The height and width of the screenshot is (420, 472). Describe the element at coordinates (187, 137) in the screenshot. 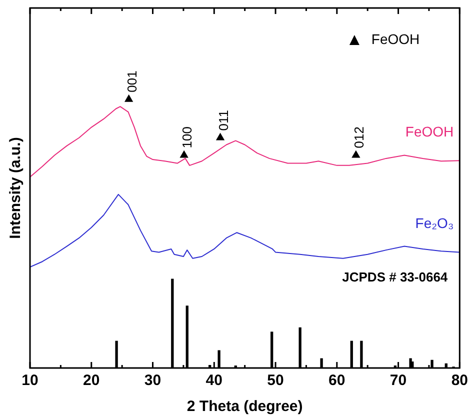

I see `annotation: 100` at that location.